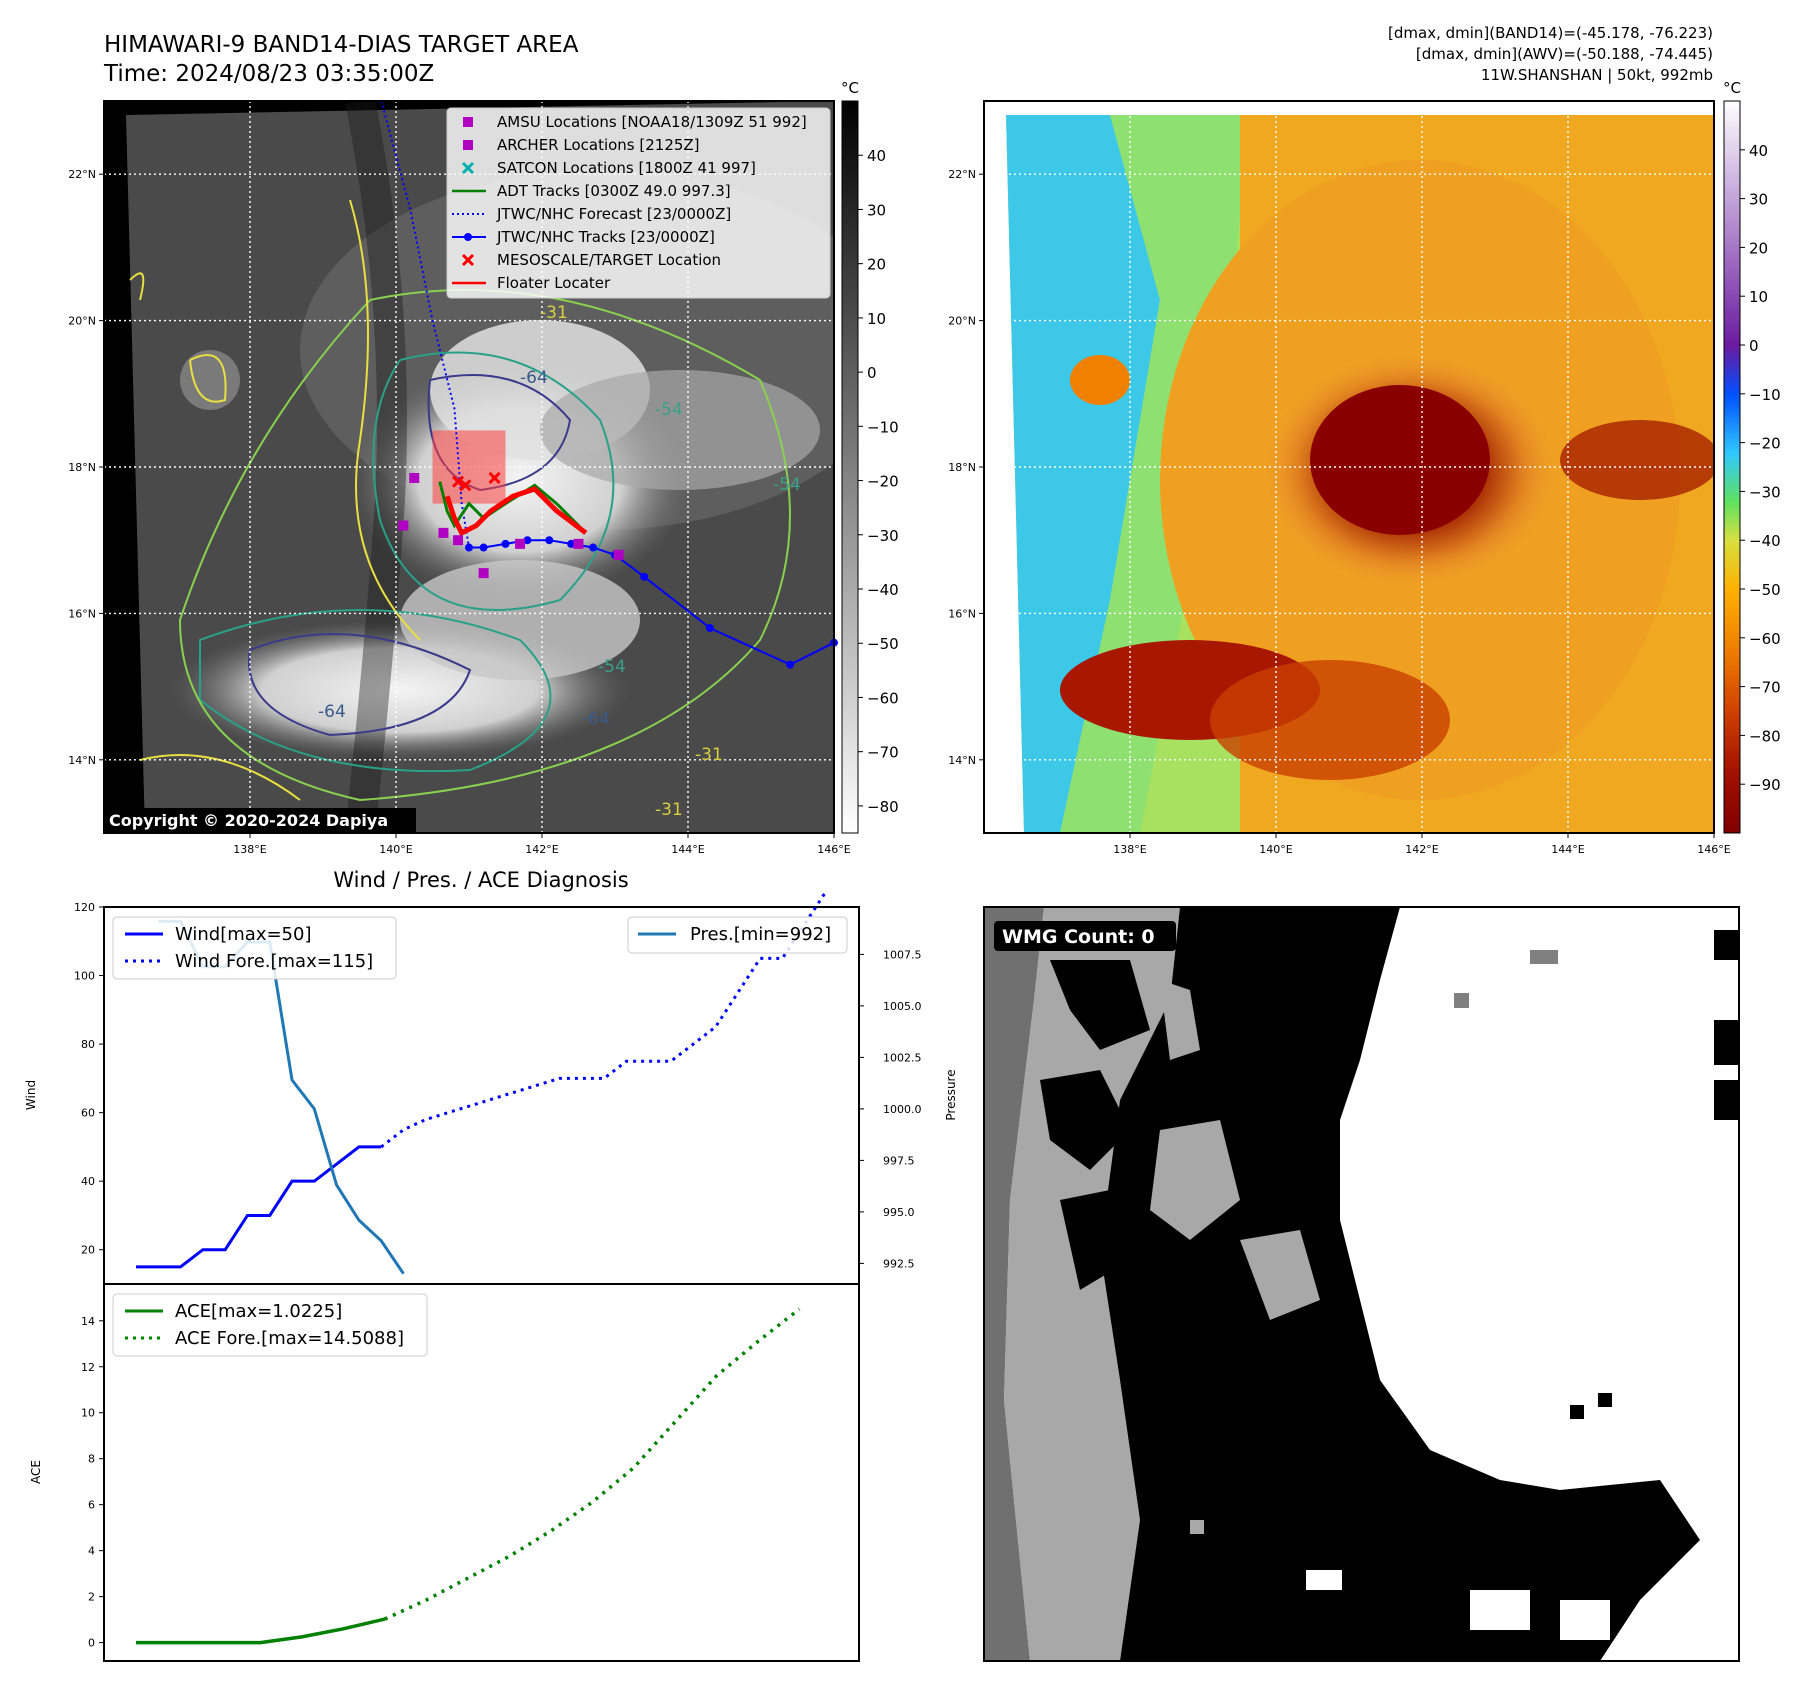 This screenshot has height=1690, width=1797. Describe the element at coordinates (341, 45) in the screenshot. I see `figure-title: HIMAWARI-9 BAND14-DIAS TARGET AREA` at that location.